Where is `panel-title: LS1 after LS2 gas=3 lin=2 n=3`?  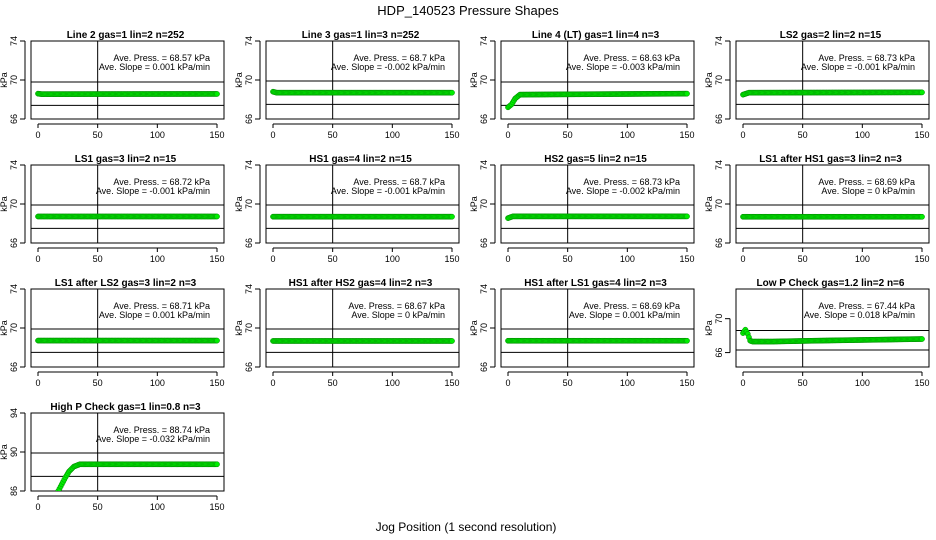 panel-title: LS1 after LS2 gas=3 lin=2 n=3 is located at coordinates (126, 283).